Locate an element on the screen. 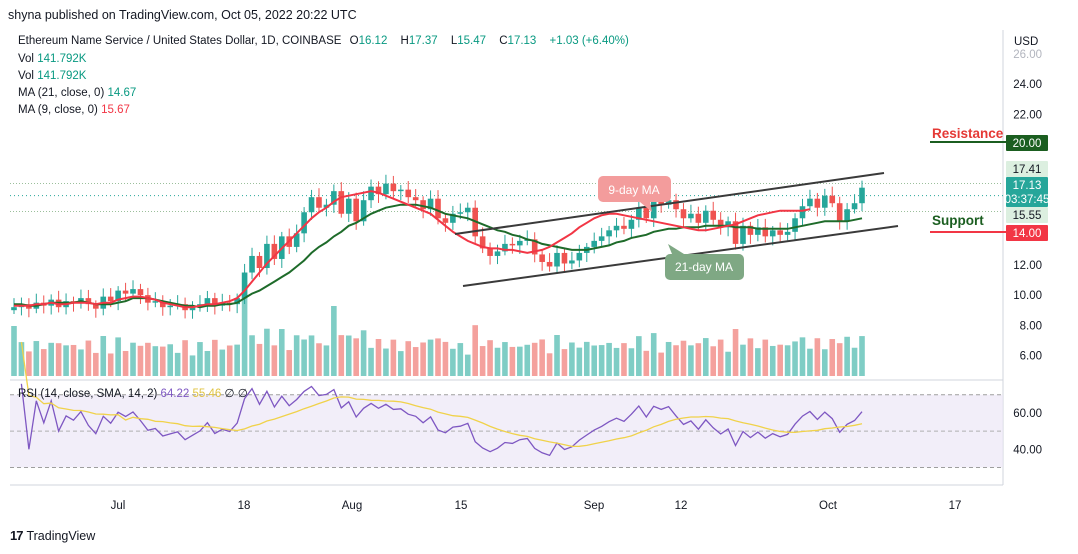 This screenshot has width=1078, height=554. resistance-badge-box is located at coordinates (1027, 143).